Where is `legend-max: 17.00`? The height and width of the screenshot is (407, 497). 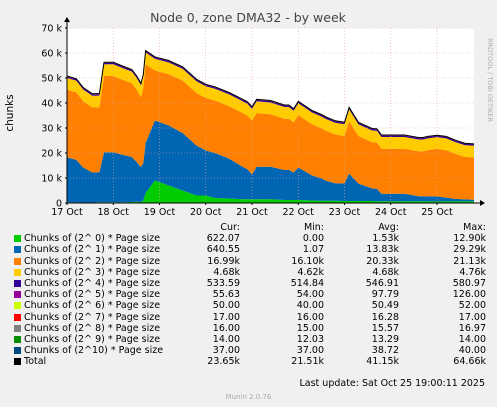
legend-max: 17.00 is located at coordinates (472, 317).